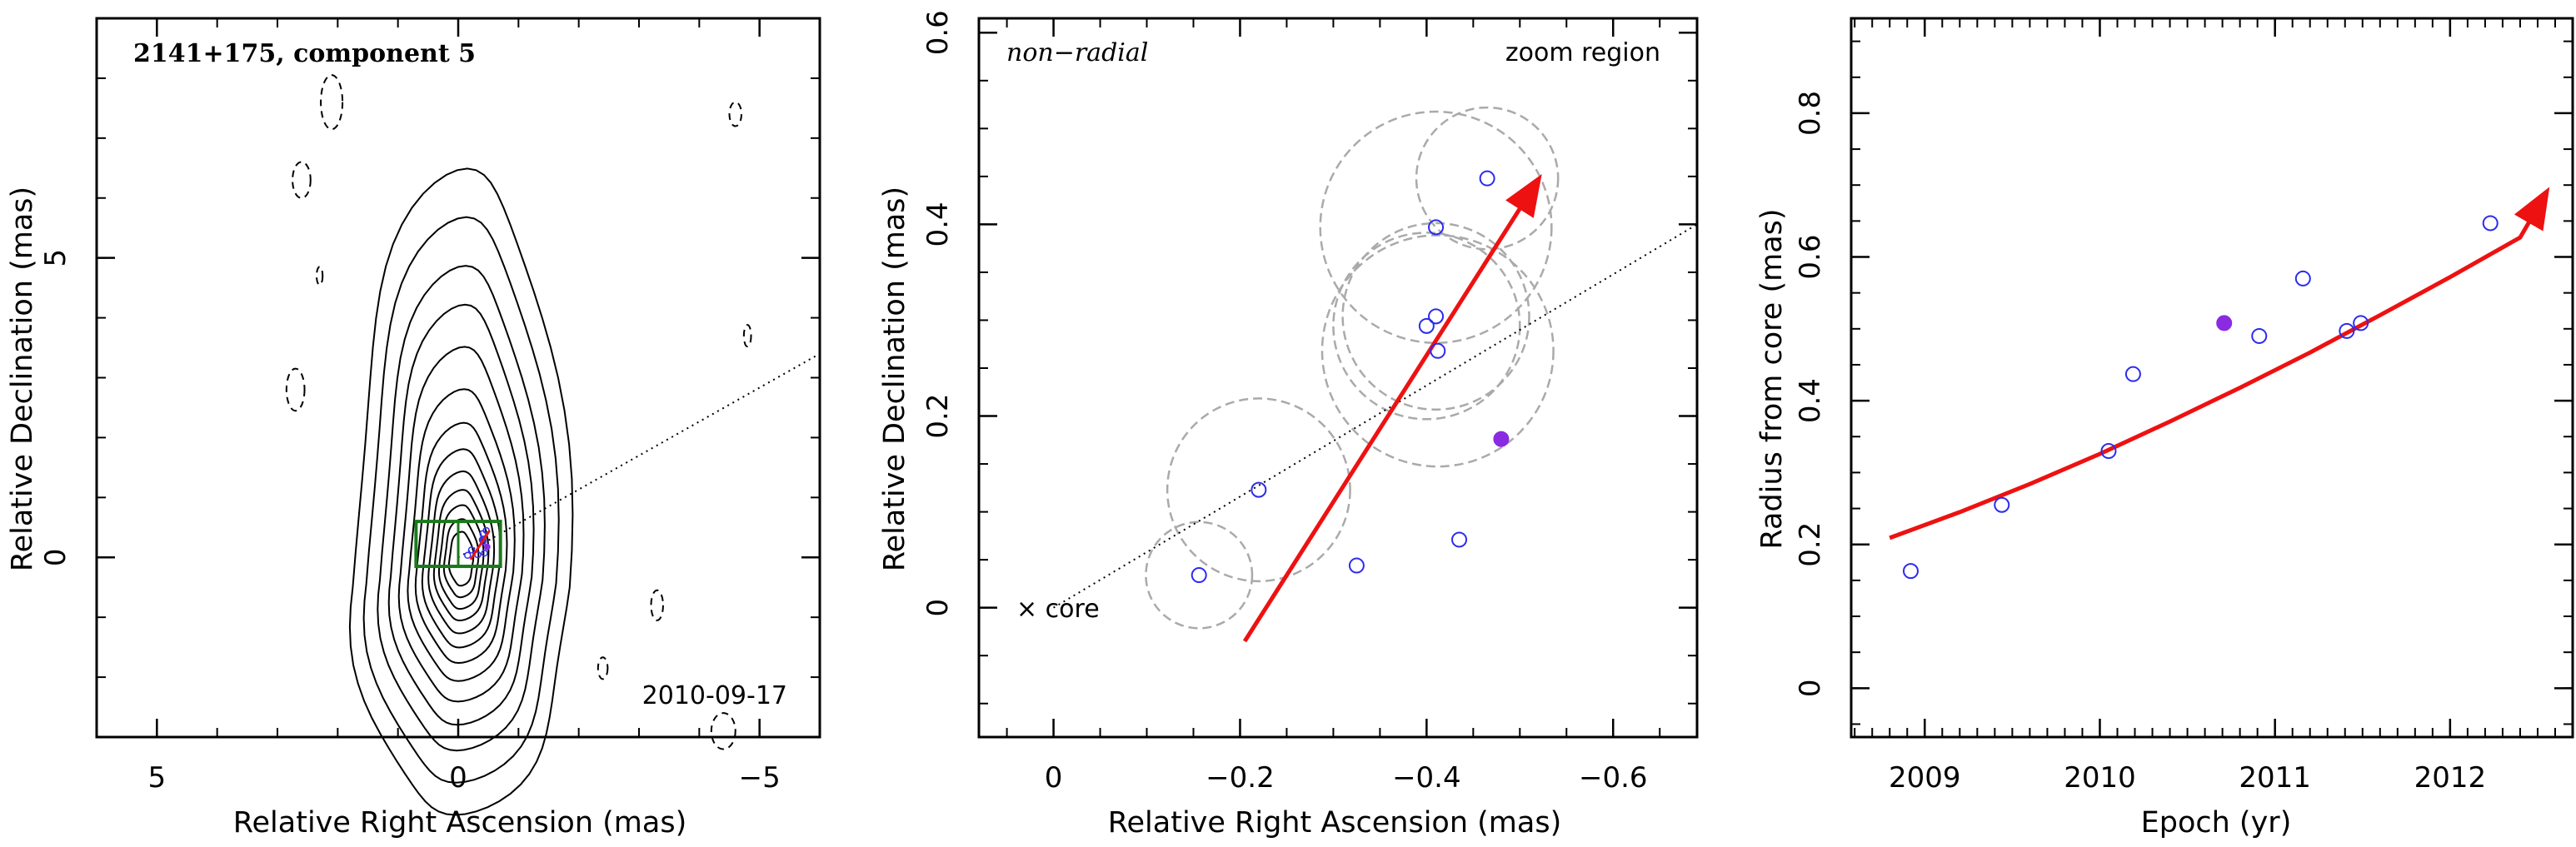 This screenshot has width=2576, height=847. Describe the element at coordinates (480, 545) in the screenshot. I see `component-motion-arrow-small` at that location.